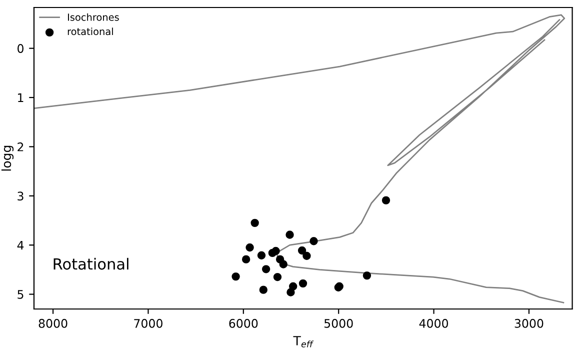 The width and height of the screenshot is (581, 349). I want to click on x-tick-label: 6000, so click(243, 323).